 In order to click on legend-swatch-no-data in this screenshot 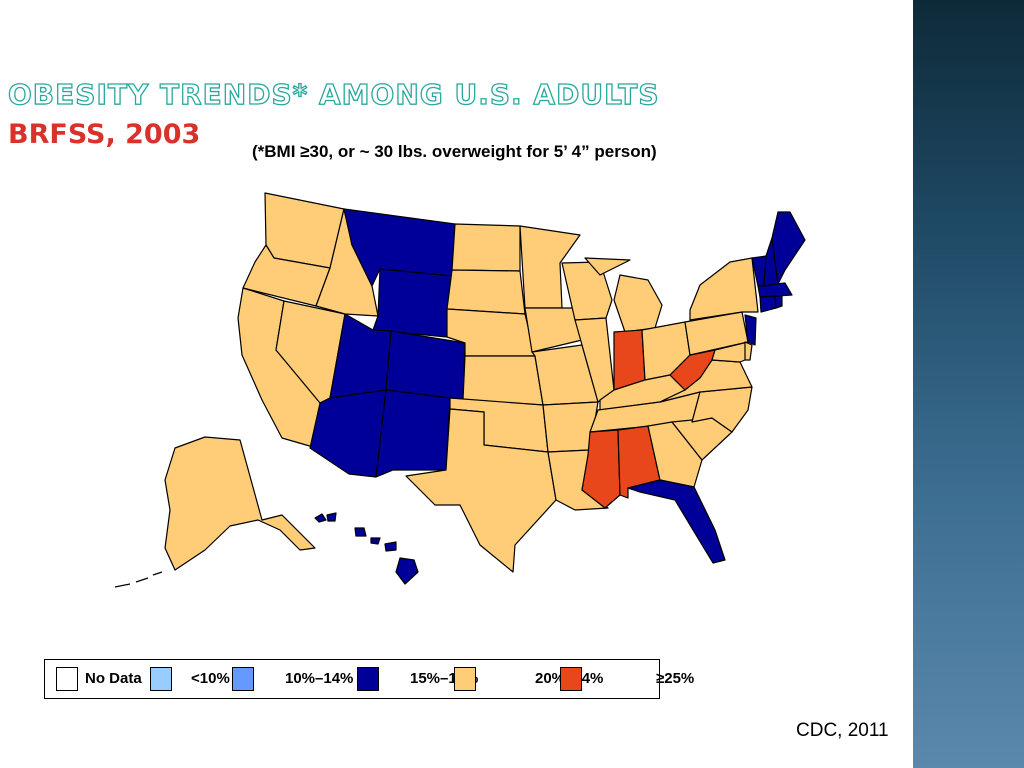, I will do `click(67, 679)`.